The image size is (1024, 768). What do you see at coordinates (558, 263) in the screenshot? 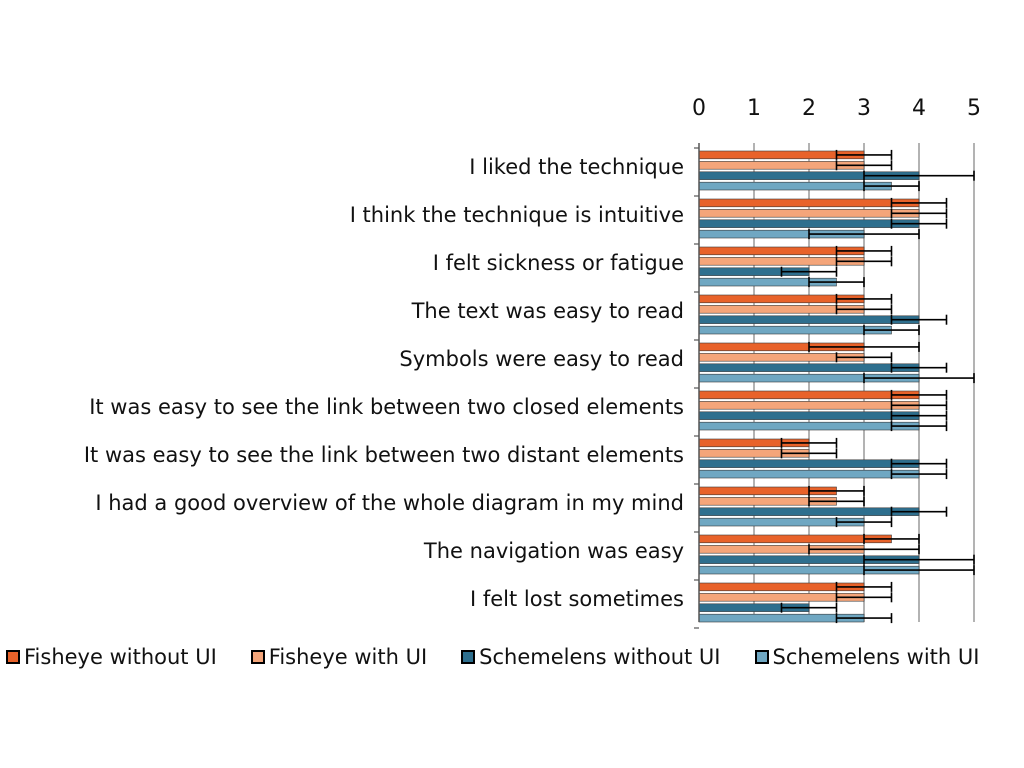
I see `category-label: I felt sickness or fatigue` at bounding box center [558, 263].